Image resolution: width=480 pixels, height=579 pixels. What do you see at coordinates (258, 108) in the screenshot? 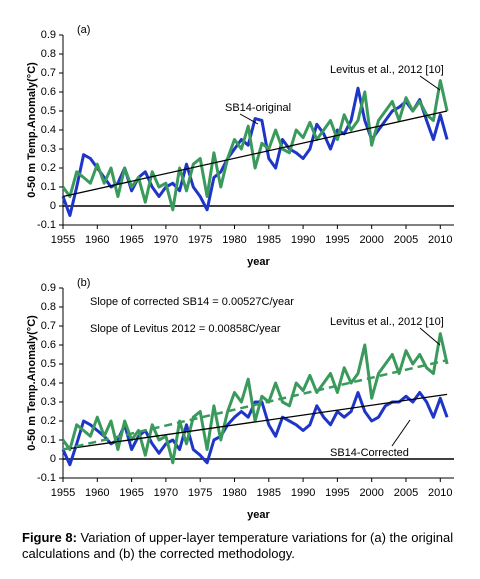
I see `series-label: SB14-original` at bounding box center [258, 108].